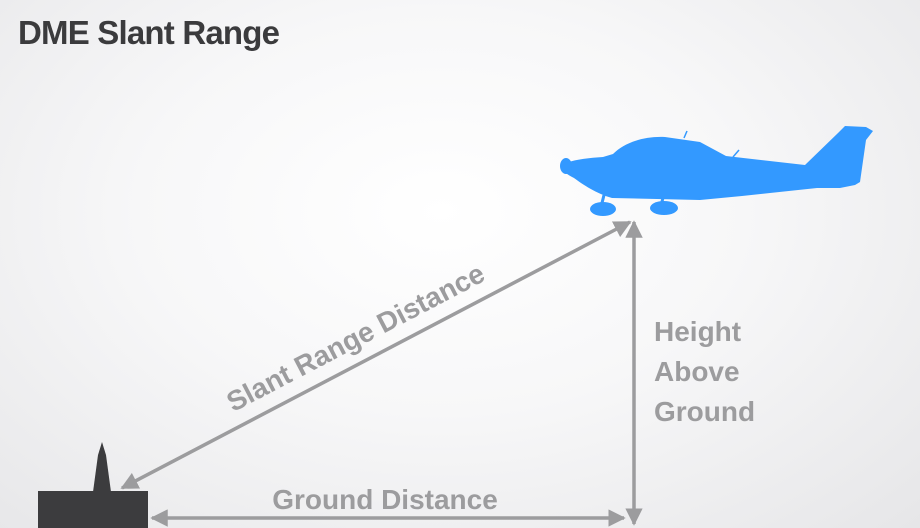  What do you see at coordinates (697, 371) in the screenshot?
I see `height-label-line2: Above` at bounding box center [697, 371].